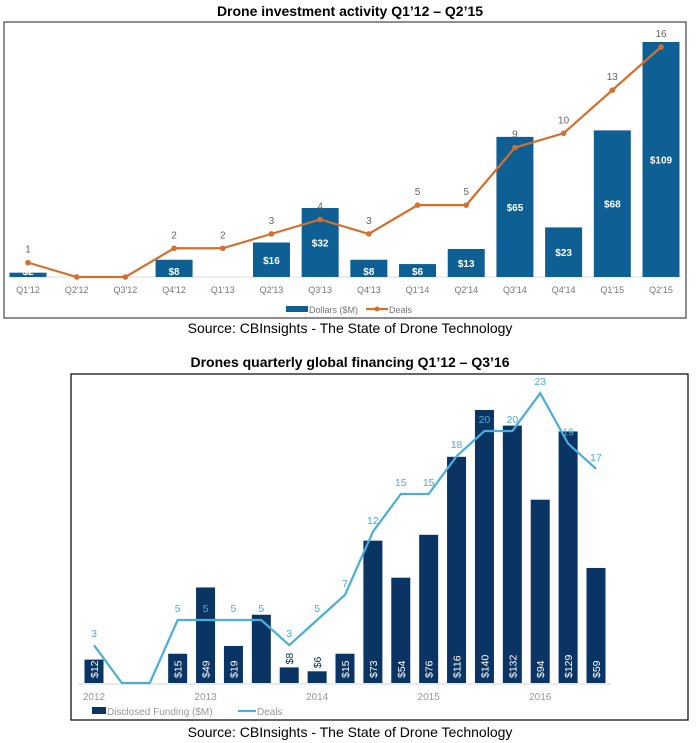 Image resolution: width=700 pixels, height=743 pixels. Describe the element at coordinates (564, 290) in the screenshot. I see `chart1-x-tick-11: Q4'14` at that location.